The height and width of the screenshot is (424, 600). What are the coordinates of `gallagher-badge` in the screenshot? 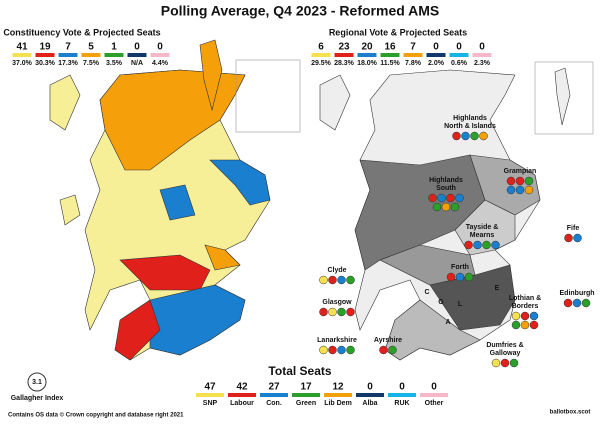 It's located at (37, 382).